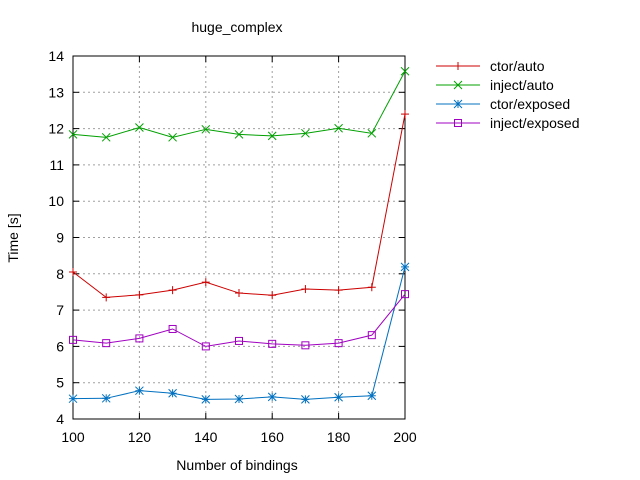 The height and width of the screenshot is (480, 640). I want to click on legend-entry: inject/auto, so click(495, 85).